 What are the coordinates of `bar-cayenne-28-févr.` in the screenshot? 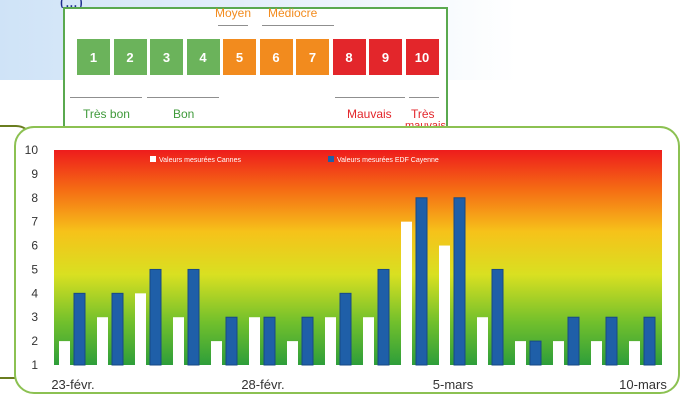 It's located at (269, 341).